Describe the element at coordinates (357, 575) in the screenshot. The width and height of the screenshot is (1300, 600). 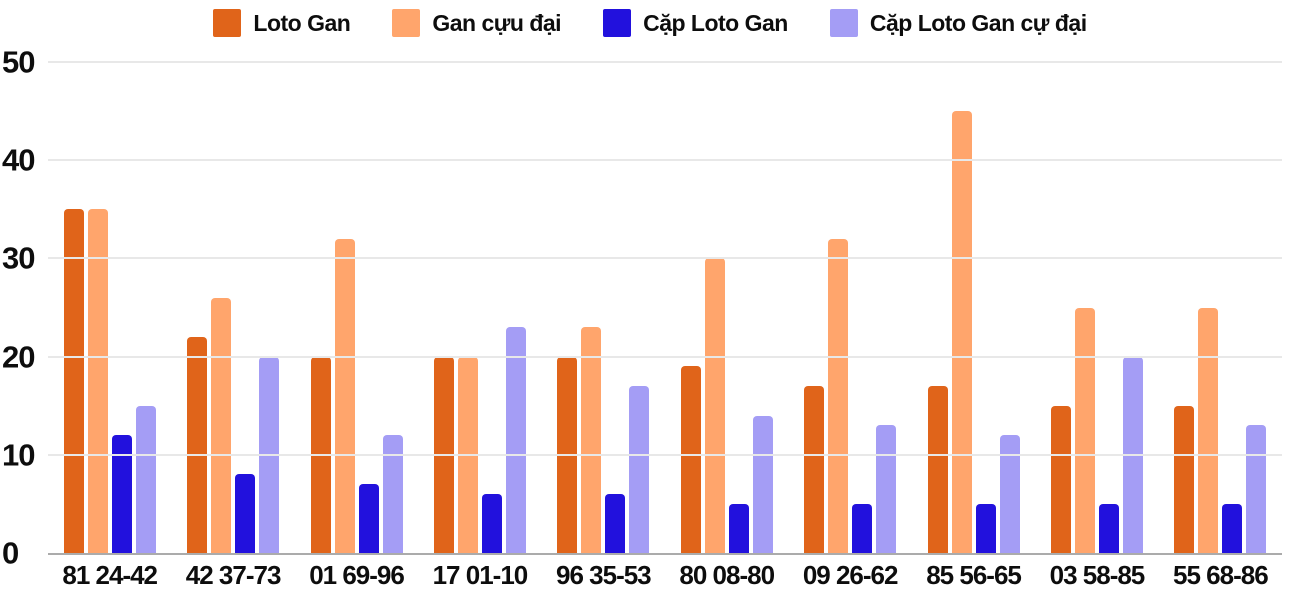
I see `x-tick-label: 01 69-96` at that location.